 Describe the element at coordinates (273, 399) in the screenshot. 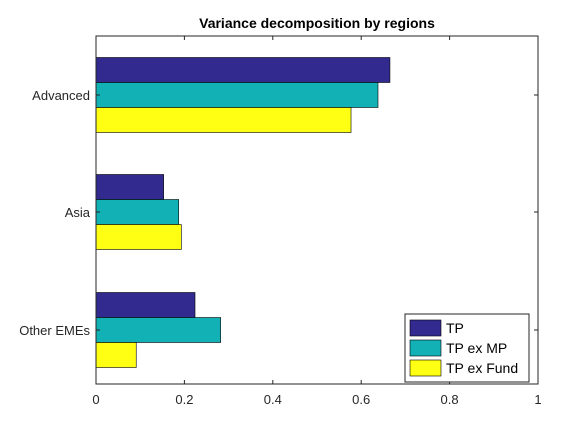

I see `x-tick-label: 0.4` at that location.